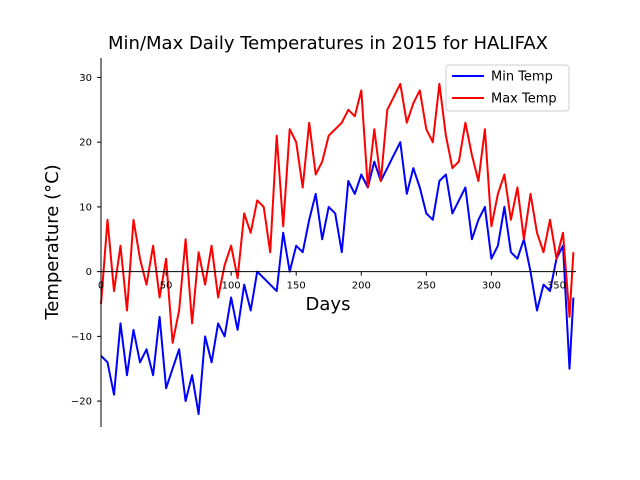 The image size is (640, 480). What do you see at coordinates (85, 78) in the screenshot?
I see `y-tick-label: 30` at bounding box center [85, 78].